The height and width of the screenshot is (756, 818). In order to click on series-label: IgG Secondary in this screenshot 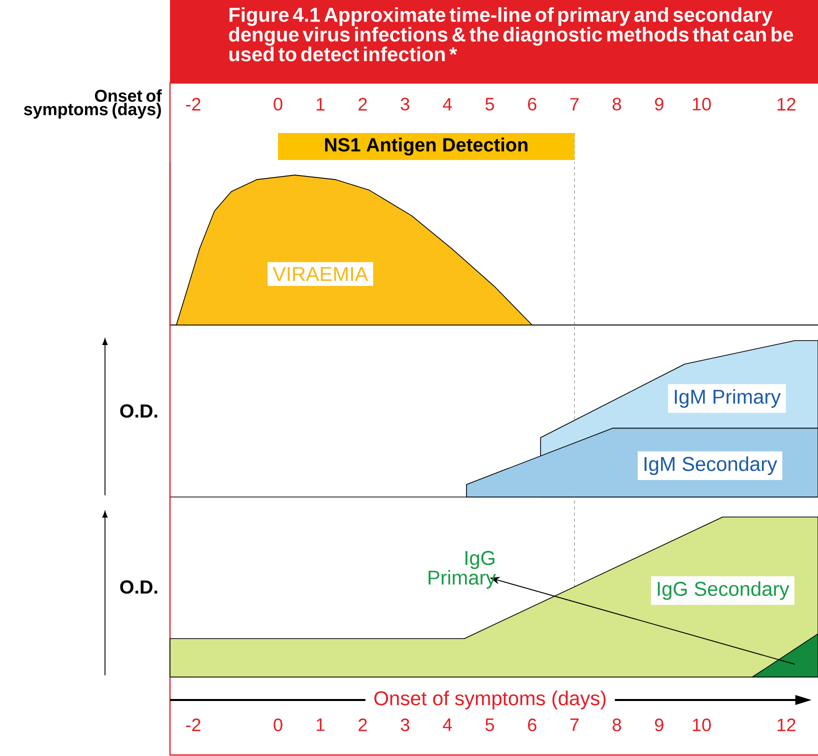, I will do `click(724, 590)`.